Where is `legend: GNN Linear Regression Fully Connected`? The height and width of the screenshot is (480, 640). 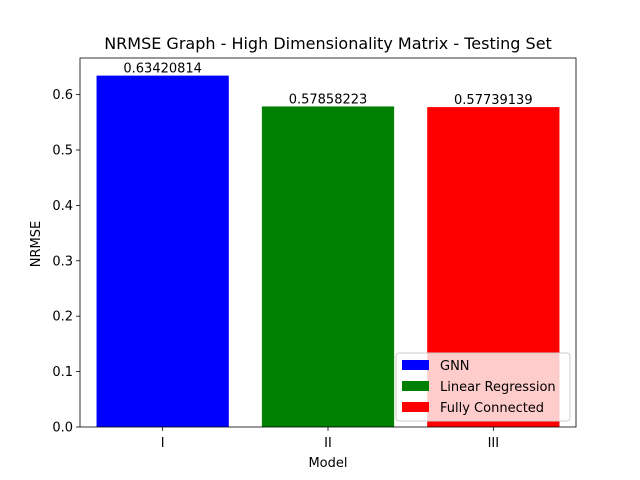
legend: GNN Linear Regression Fully Connected is located at coordinates (483, 387).